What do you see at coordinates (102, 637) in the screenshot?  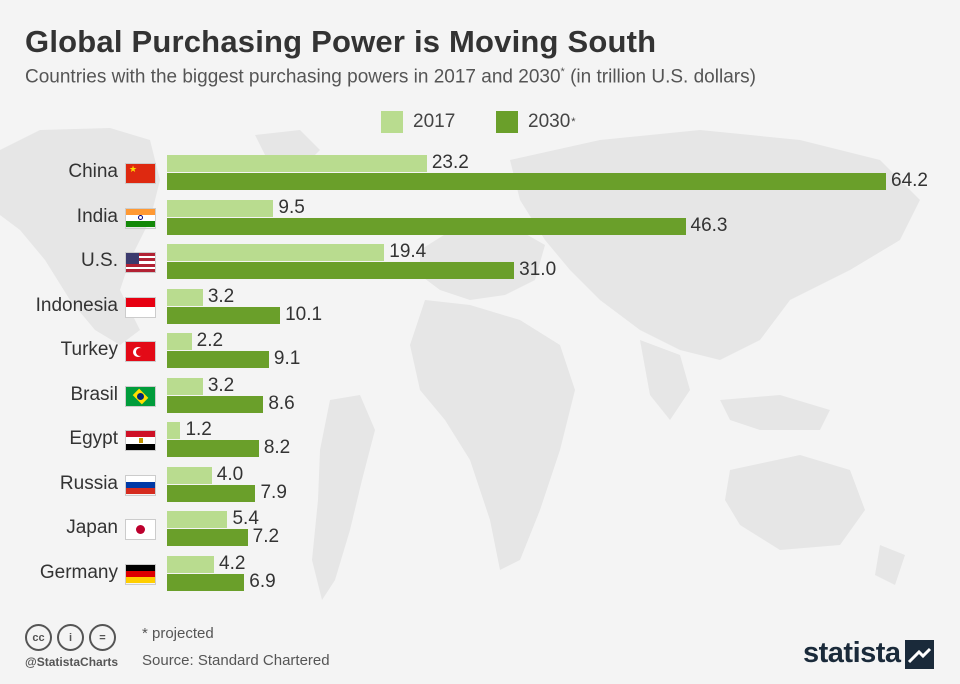 I see `no-derivatives-icon: =` at bounding box center [102, 637].